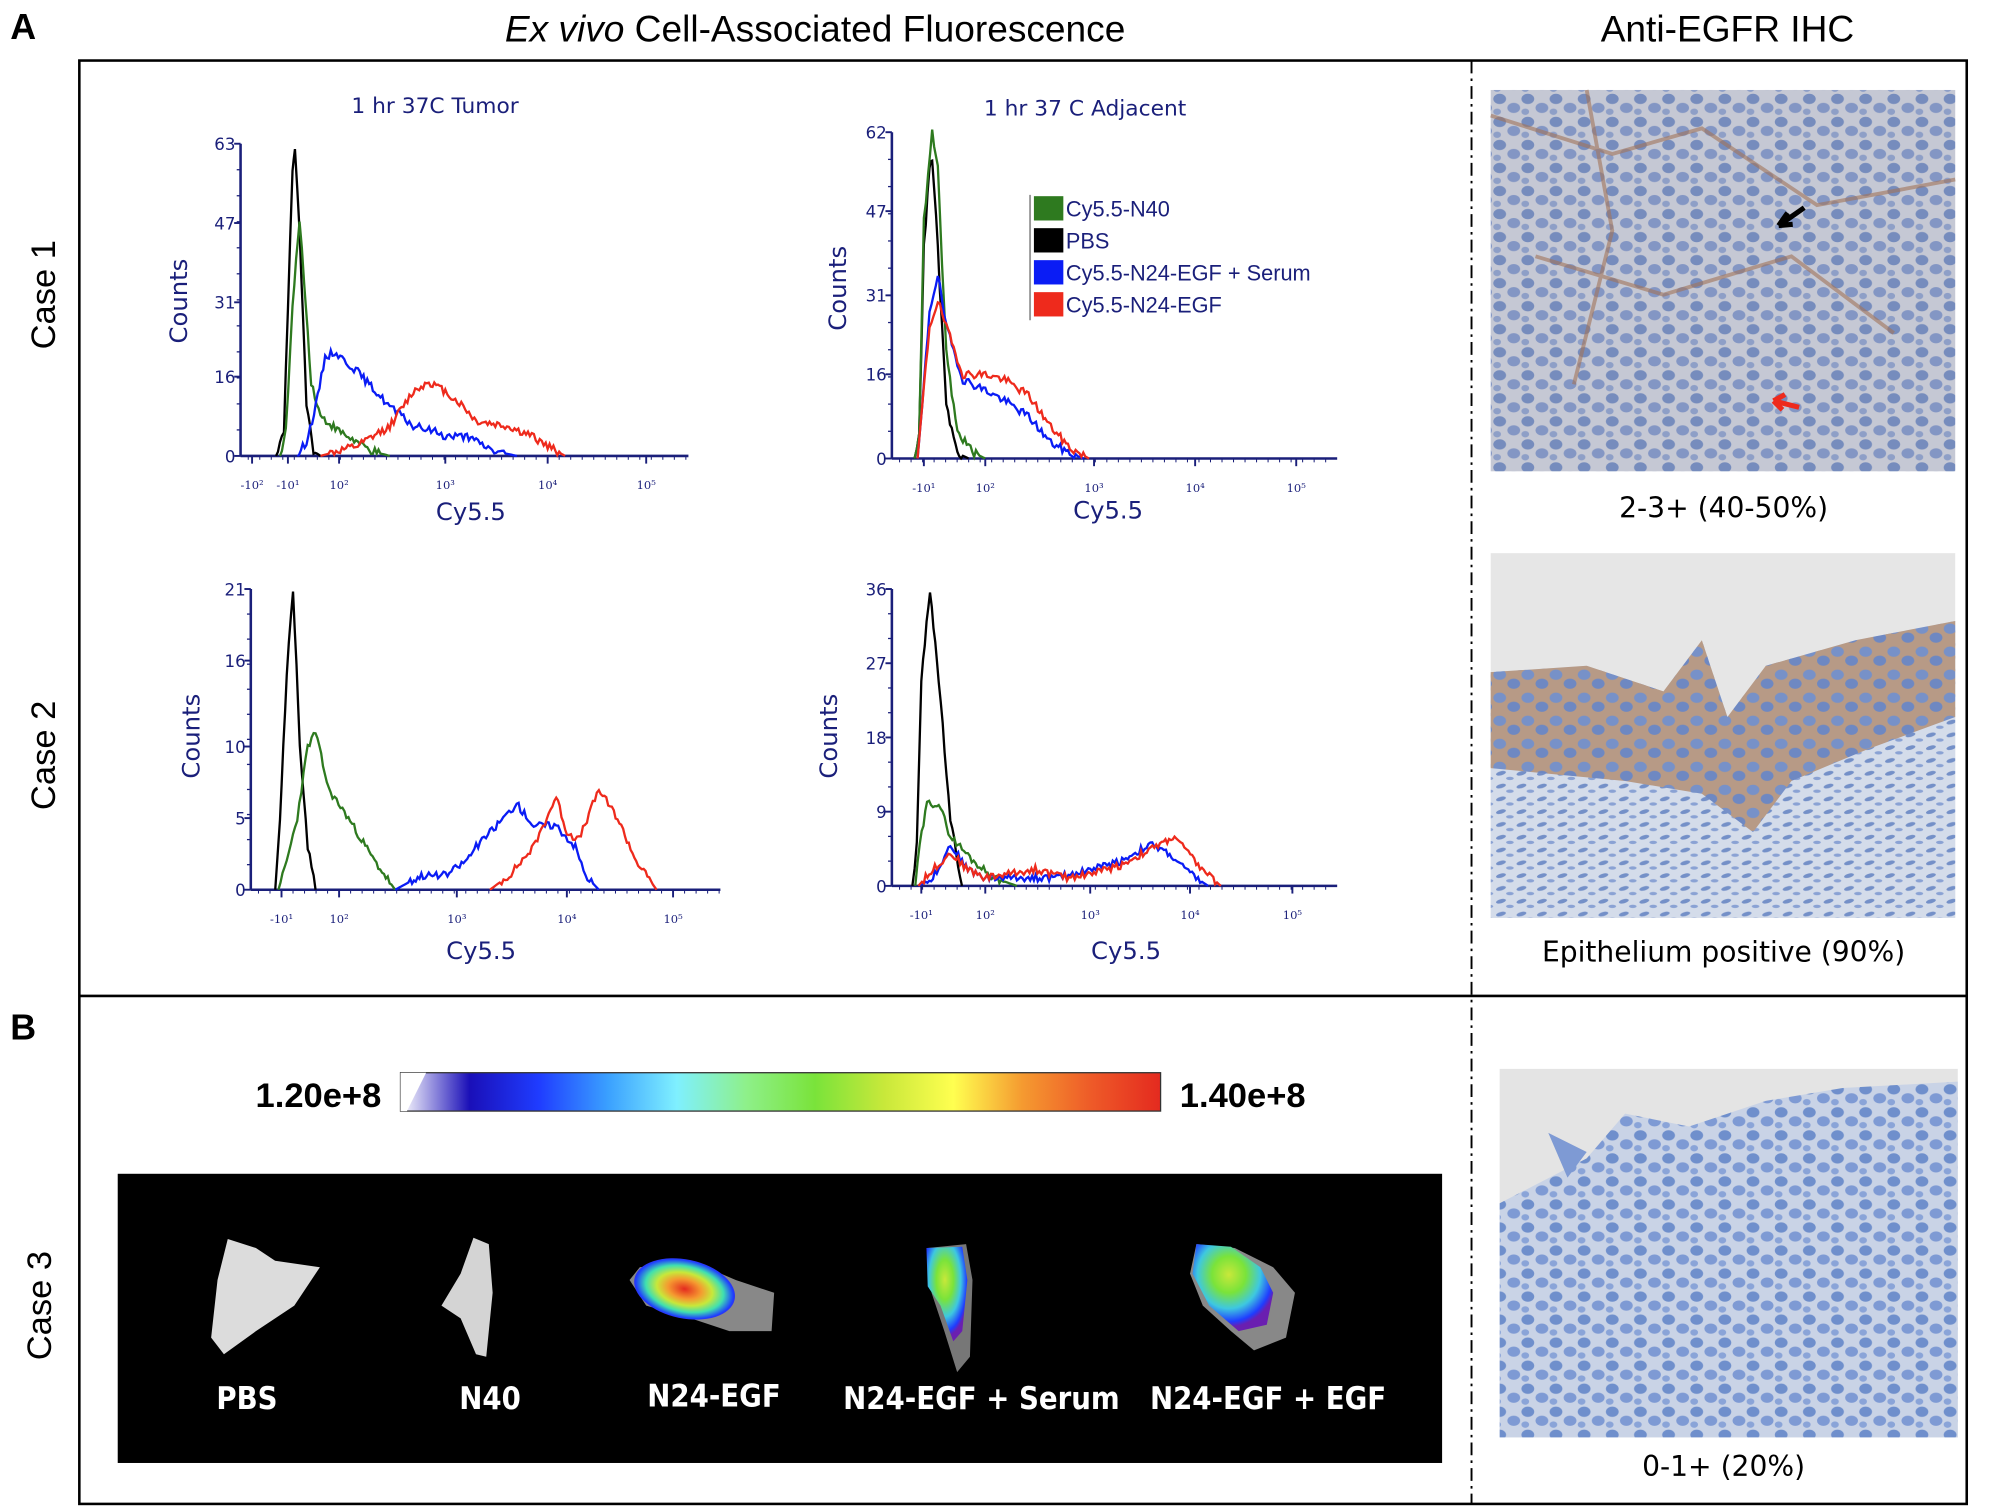 This screenshot has height=1512, width=2000. Describe the element at coordinates (1048, 208) in the screenshot. I see `legend-swatch-n40` at that location.